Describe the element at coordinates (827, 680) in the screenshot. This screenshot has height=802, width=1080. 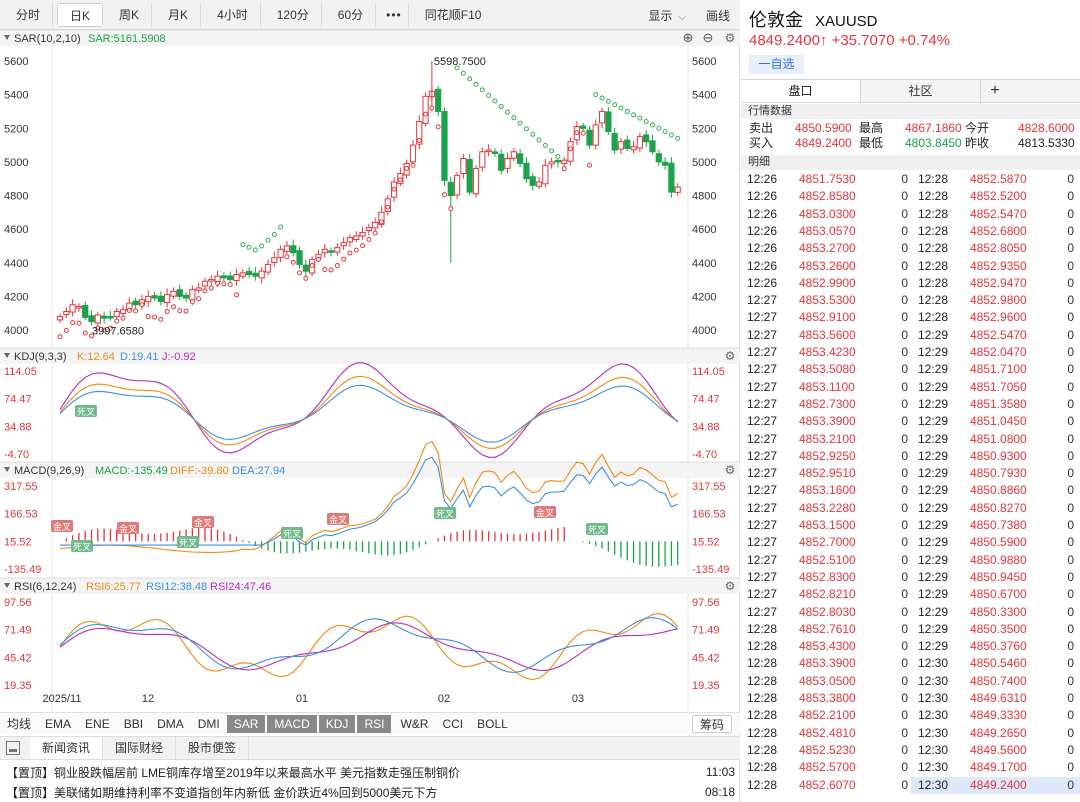
I see `trade-price: 4853.0500` at that location.